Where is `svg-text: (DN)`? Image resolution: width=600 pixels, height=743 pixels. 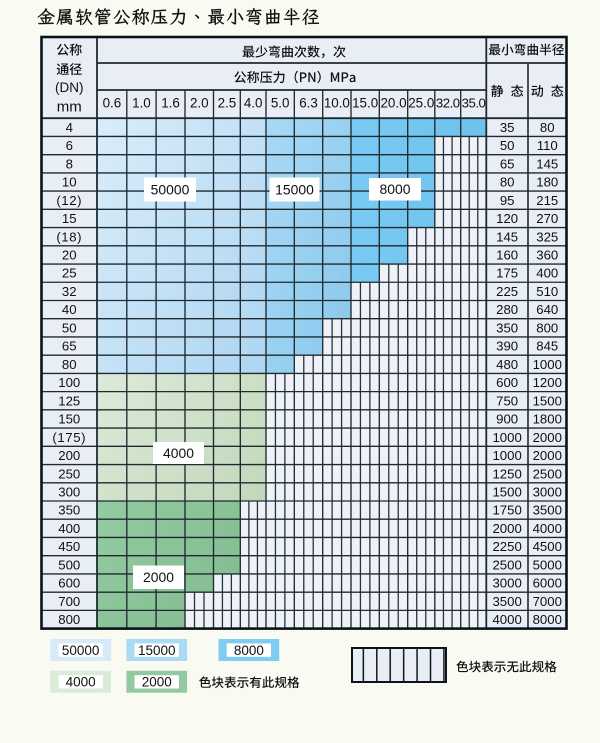
svg-text: (DN) is located at coordinates (69, 87).